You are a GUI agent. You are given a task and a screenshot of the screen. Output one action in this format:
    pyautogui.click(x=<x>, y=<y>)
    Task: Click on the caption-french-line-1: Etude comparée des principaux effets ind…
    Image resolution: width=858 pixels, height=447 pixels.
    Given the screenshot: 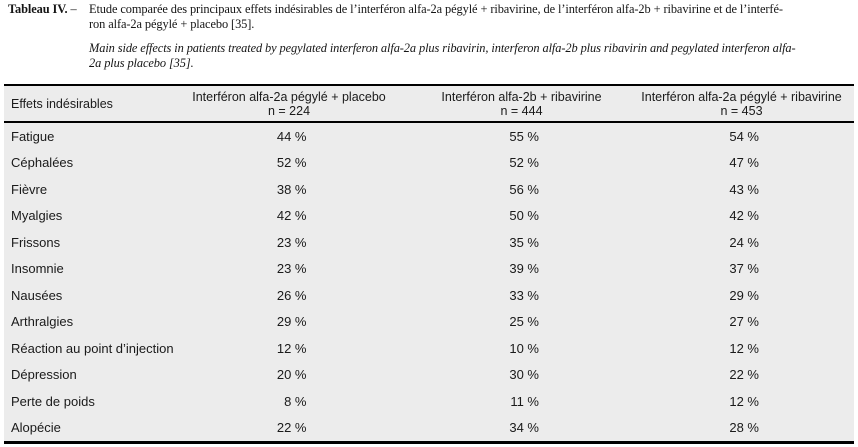 What is the action you would take?
    pyautogui.click(x=436, y=9)
    